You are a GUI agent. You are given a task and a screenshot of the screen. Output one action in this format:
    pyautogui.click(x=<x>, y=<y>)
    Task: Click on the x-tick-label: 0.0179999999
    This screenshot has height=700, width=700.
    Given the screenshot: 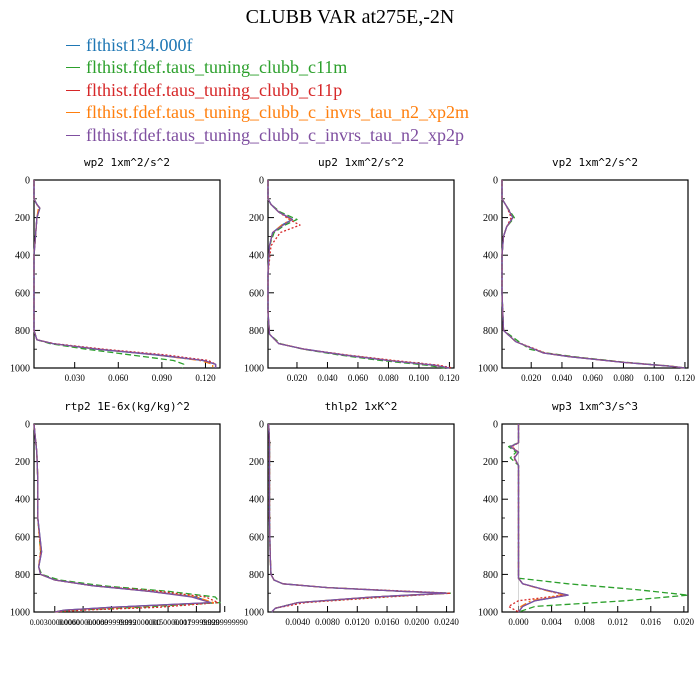 What is the action you would take?
    pyautogui.click(x=196, y=622)
    